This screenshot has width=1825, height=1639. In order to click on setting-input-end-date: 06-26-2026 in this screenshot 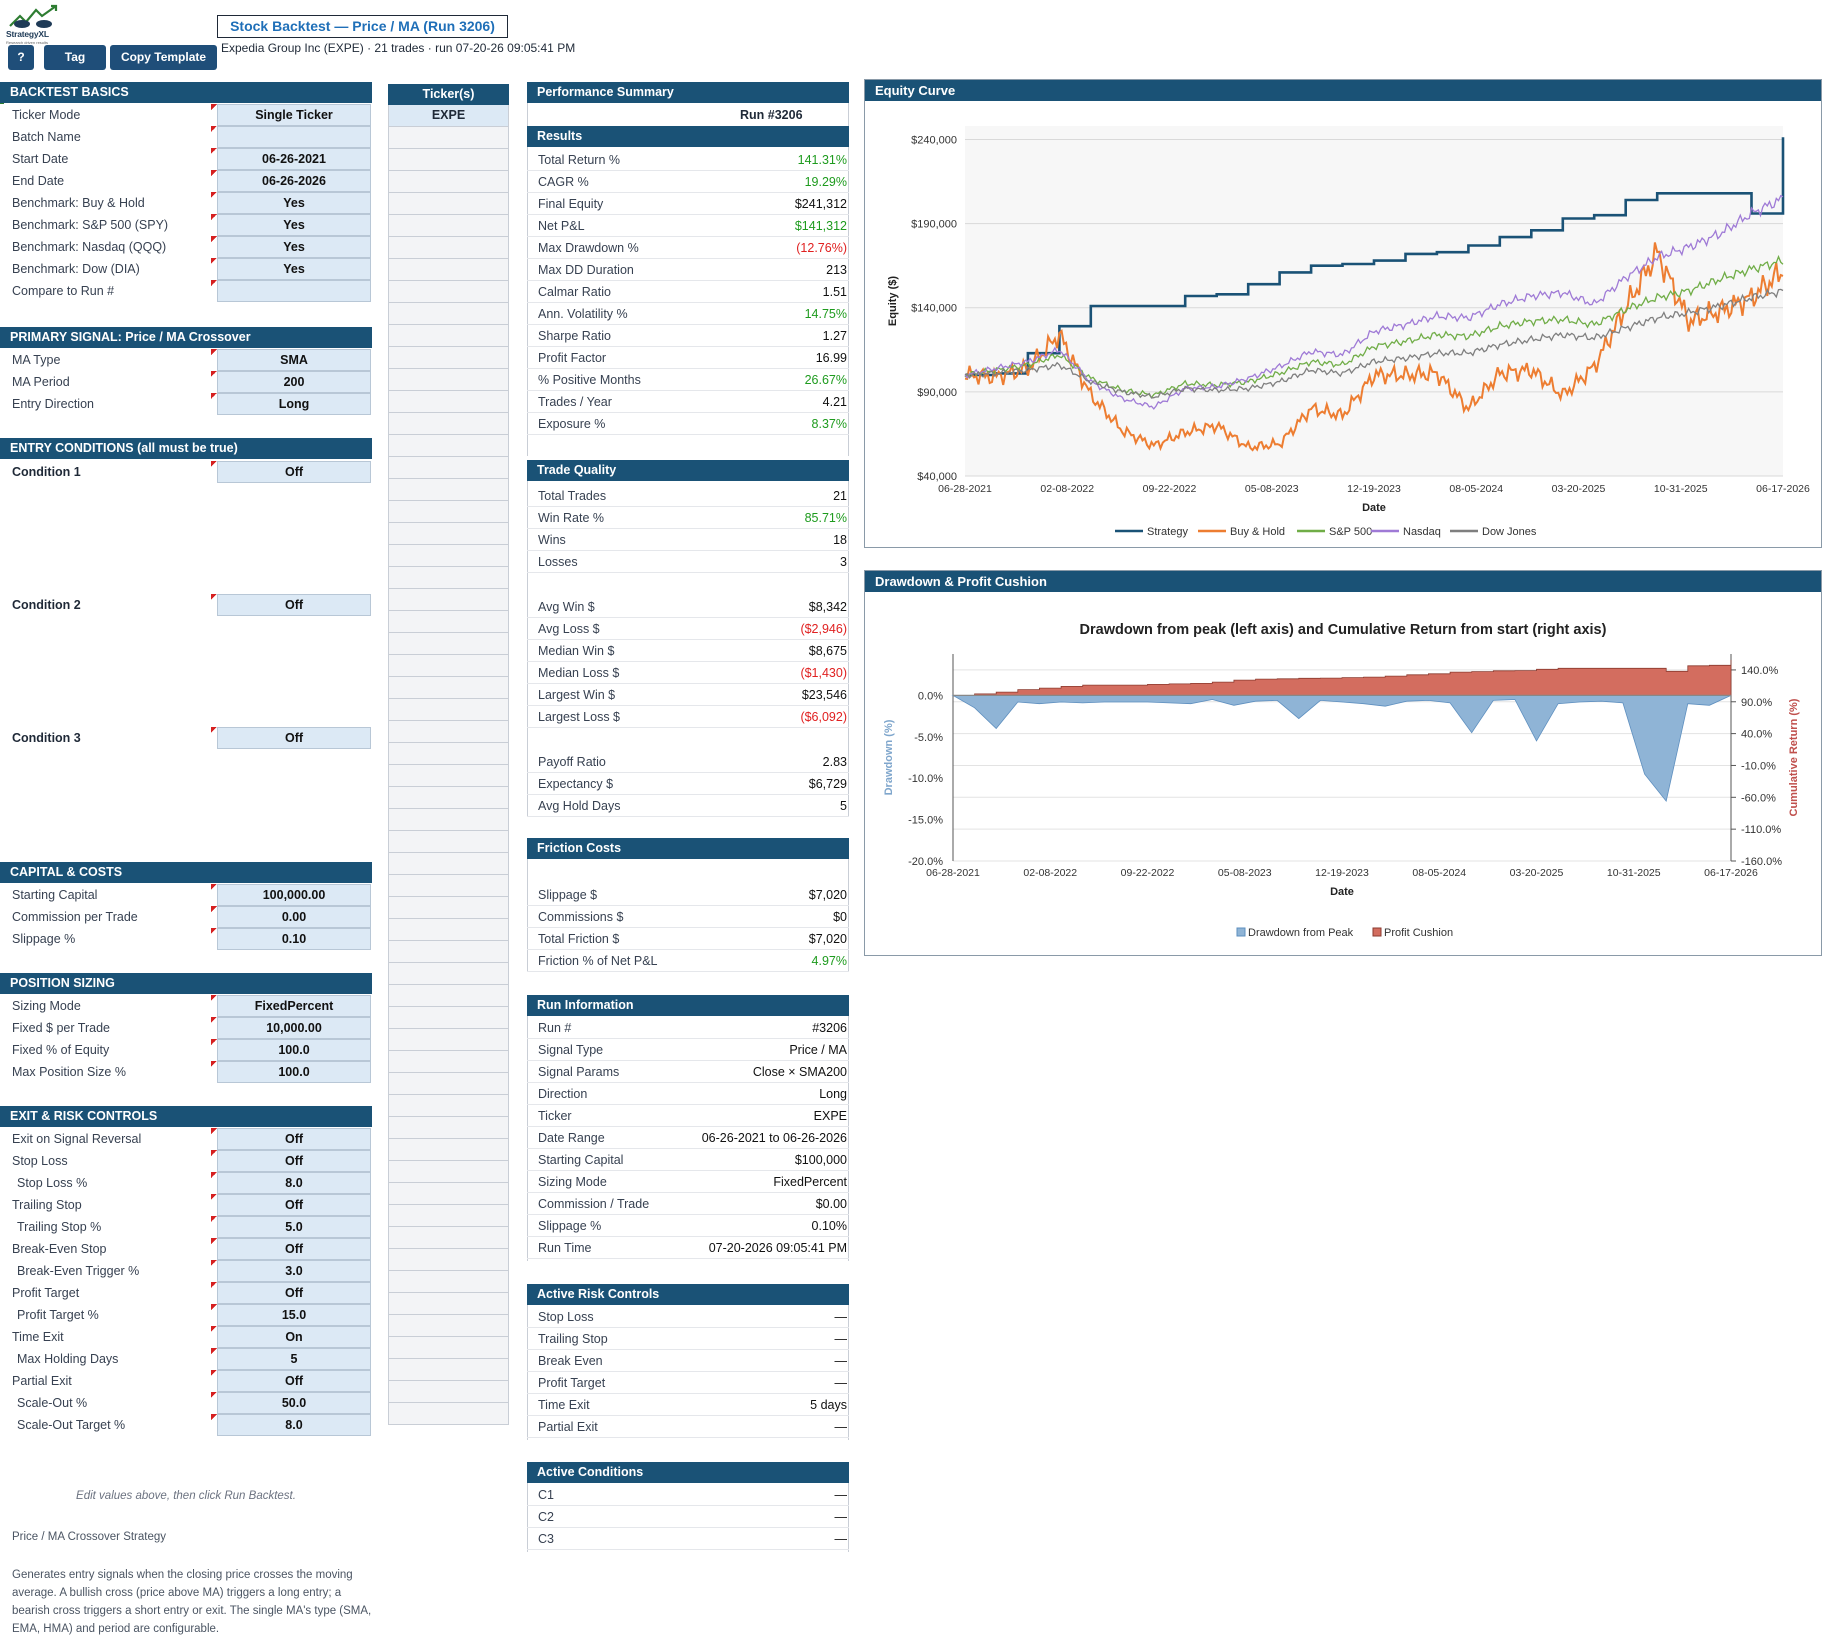, I will do `click(294, 181)`.